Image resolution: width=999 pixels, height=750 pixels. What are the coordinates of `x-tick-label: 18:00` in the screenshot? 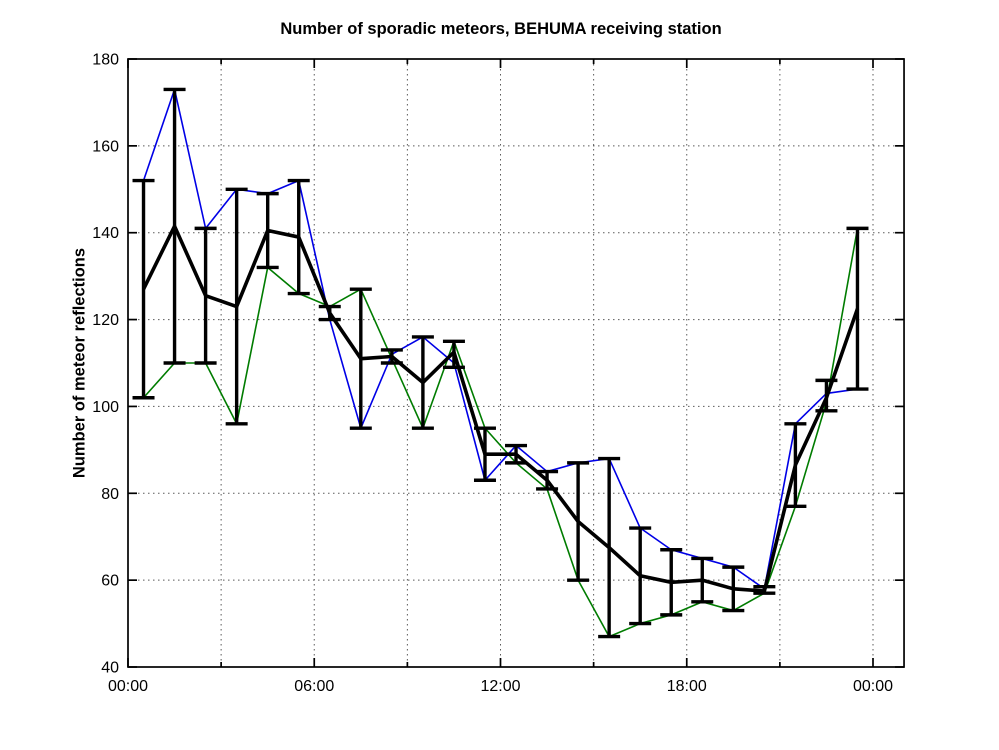 It's located at (687, 686).